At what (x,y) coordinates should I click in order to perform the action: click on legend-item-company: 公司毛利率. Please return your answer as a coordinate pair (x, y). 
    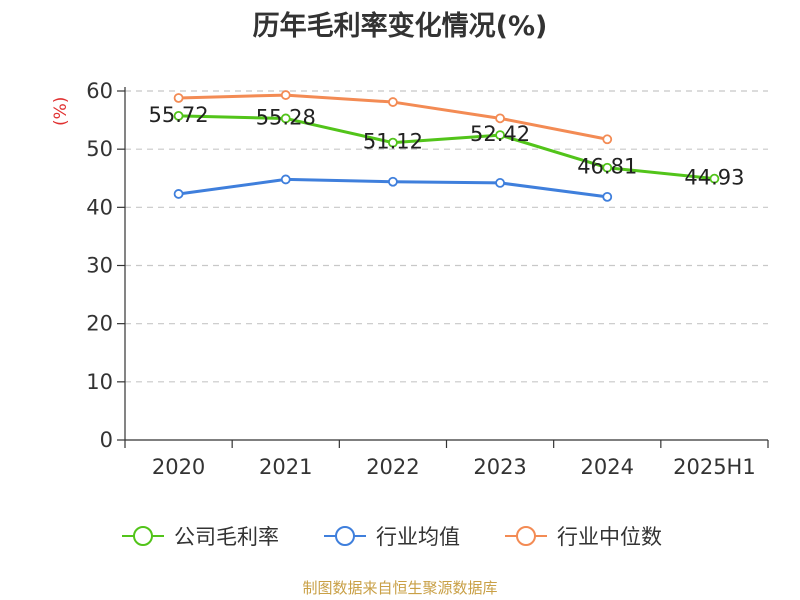
    Looking at the image, I should click on (199, 536).